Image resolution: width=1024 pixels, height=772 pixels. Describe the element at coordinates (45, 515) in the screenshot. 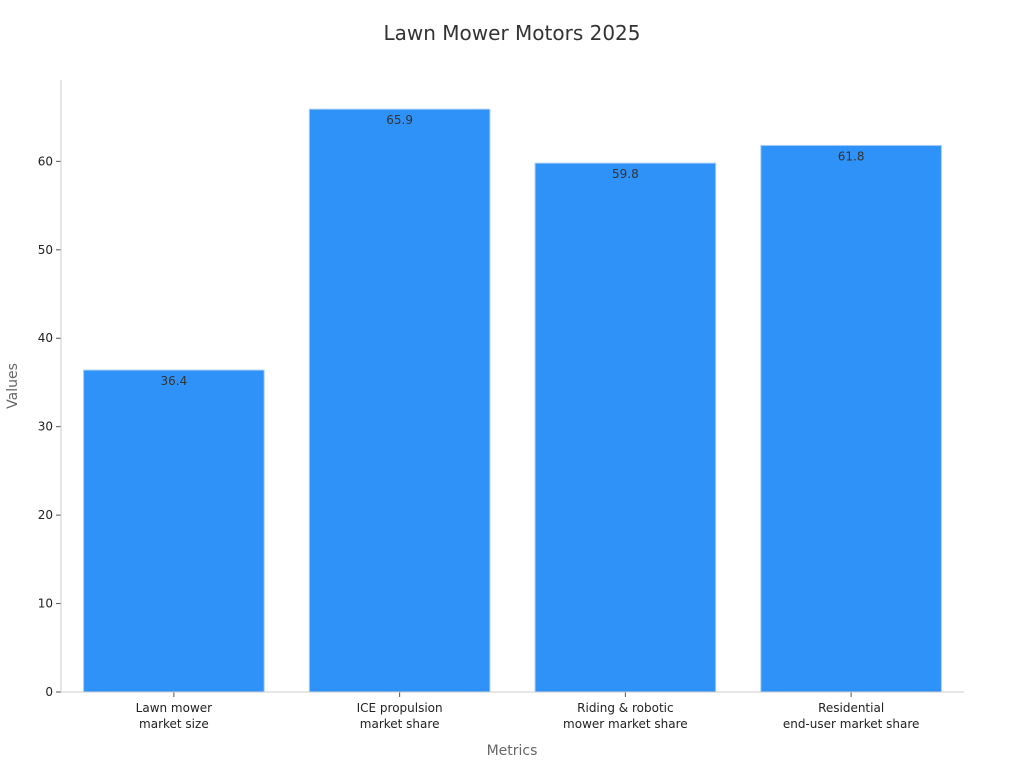

I see `y-tick-label-2: 20` at that location.